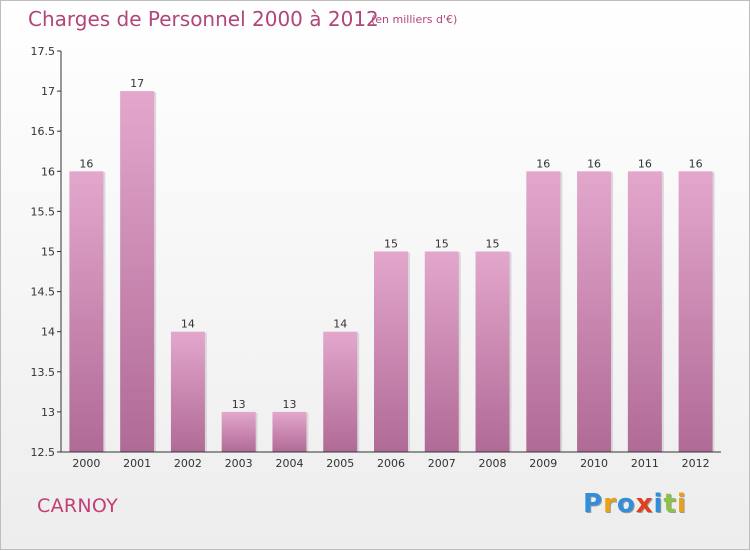  Describe the element at coordinates (626, 504) in the screenshot. I see `logo-letter: o` at that location.